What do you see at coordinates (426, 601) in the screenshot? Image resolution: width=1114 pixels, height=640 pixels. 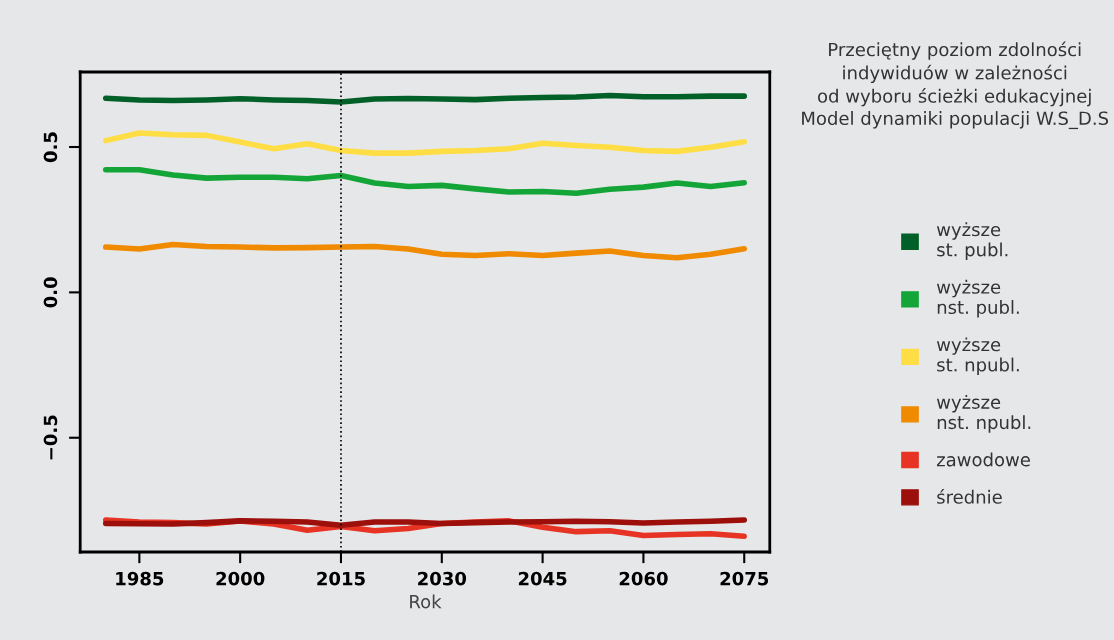 I see `x-axis-title: Rok` at bounding box center [426, 601].